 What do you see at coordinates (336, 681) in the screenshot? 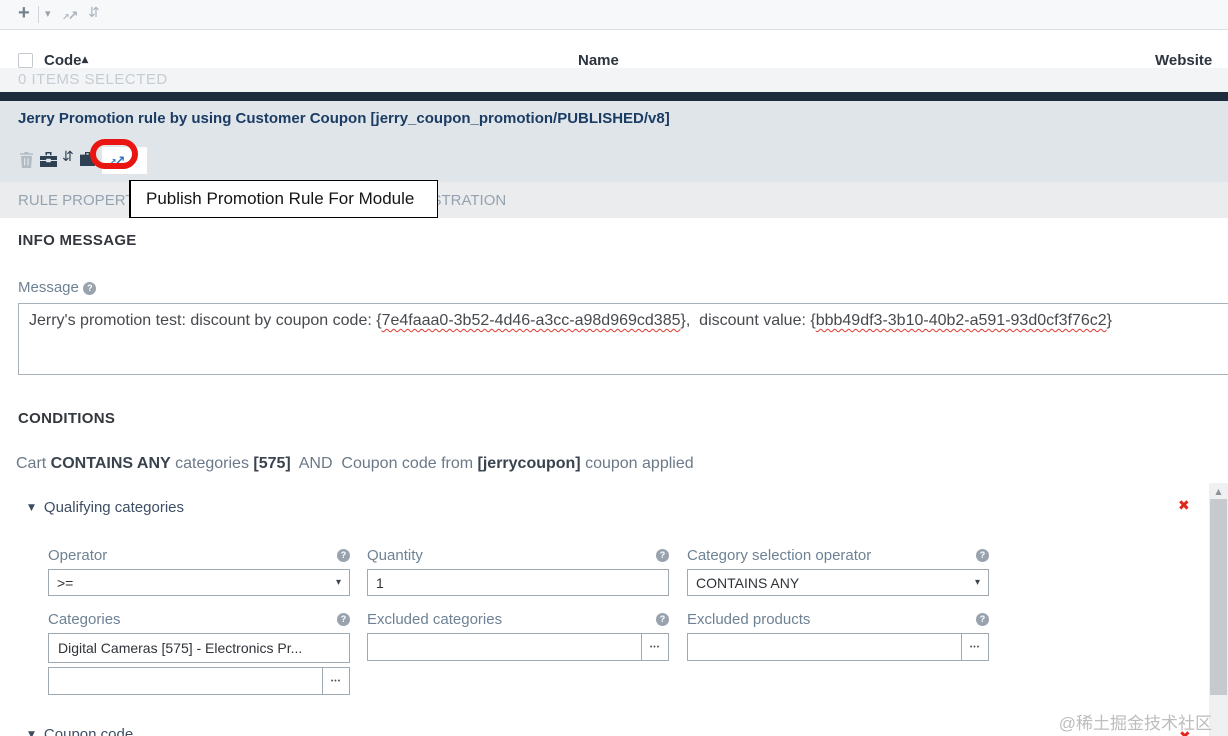
I see `categories-browse-button: •••` at bounding box center [336, 681].